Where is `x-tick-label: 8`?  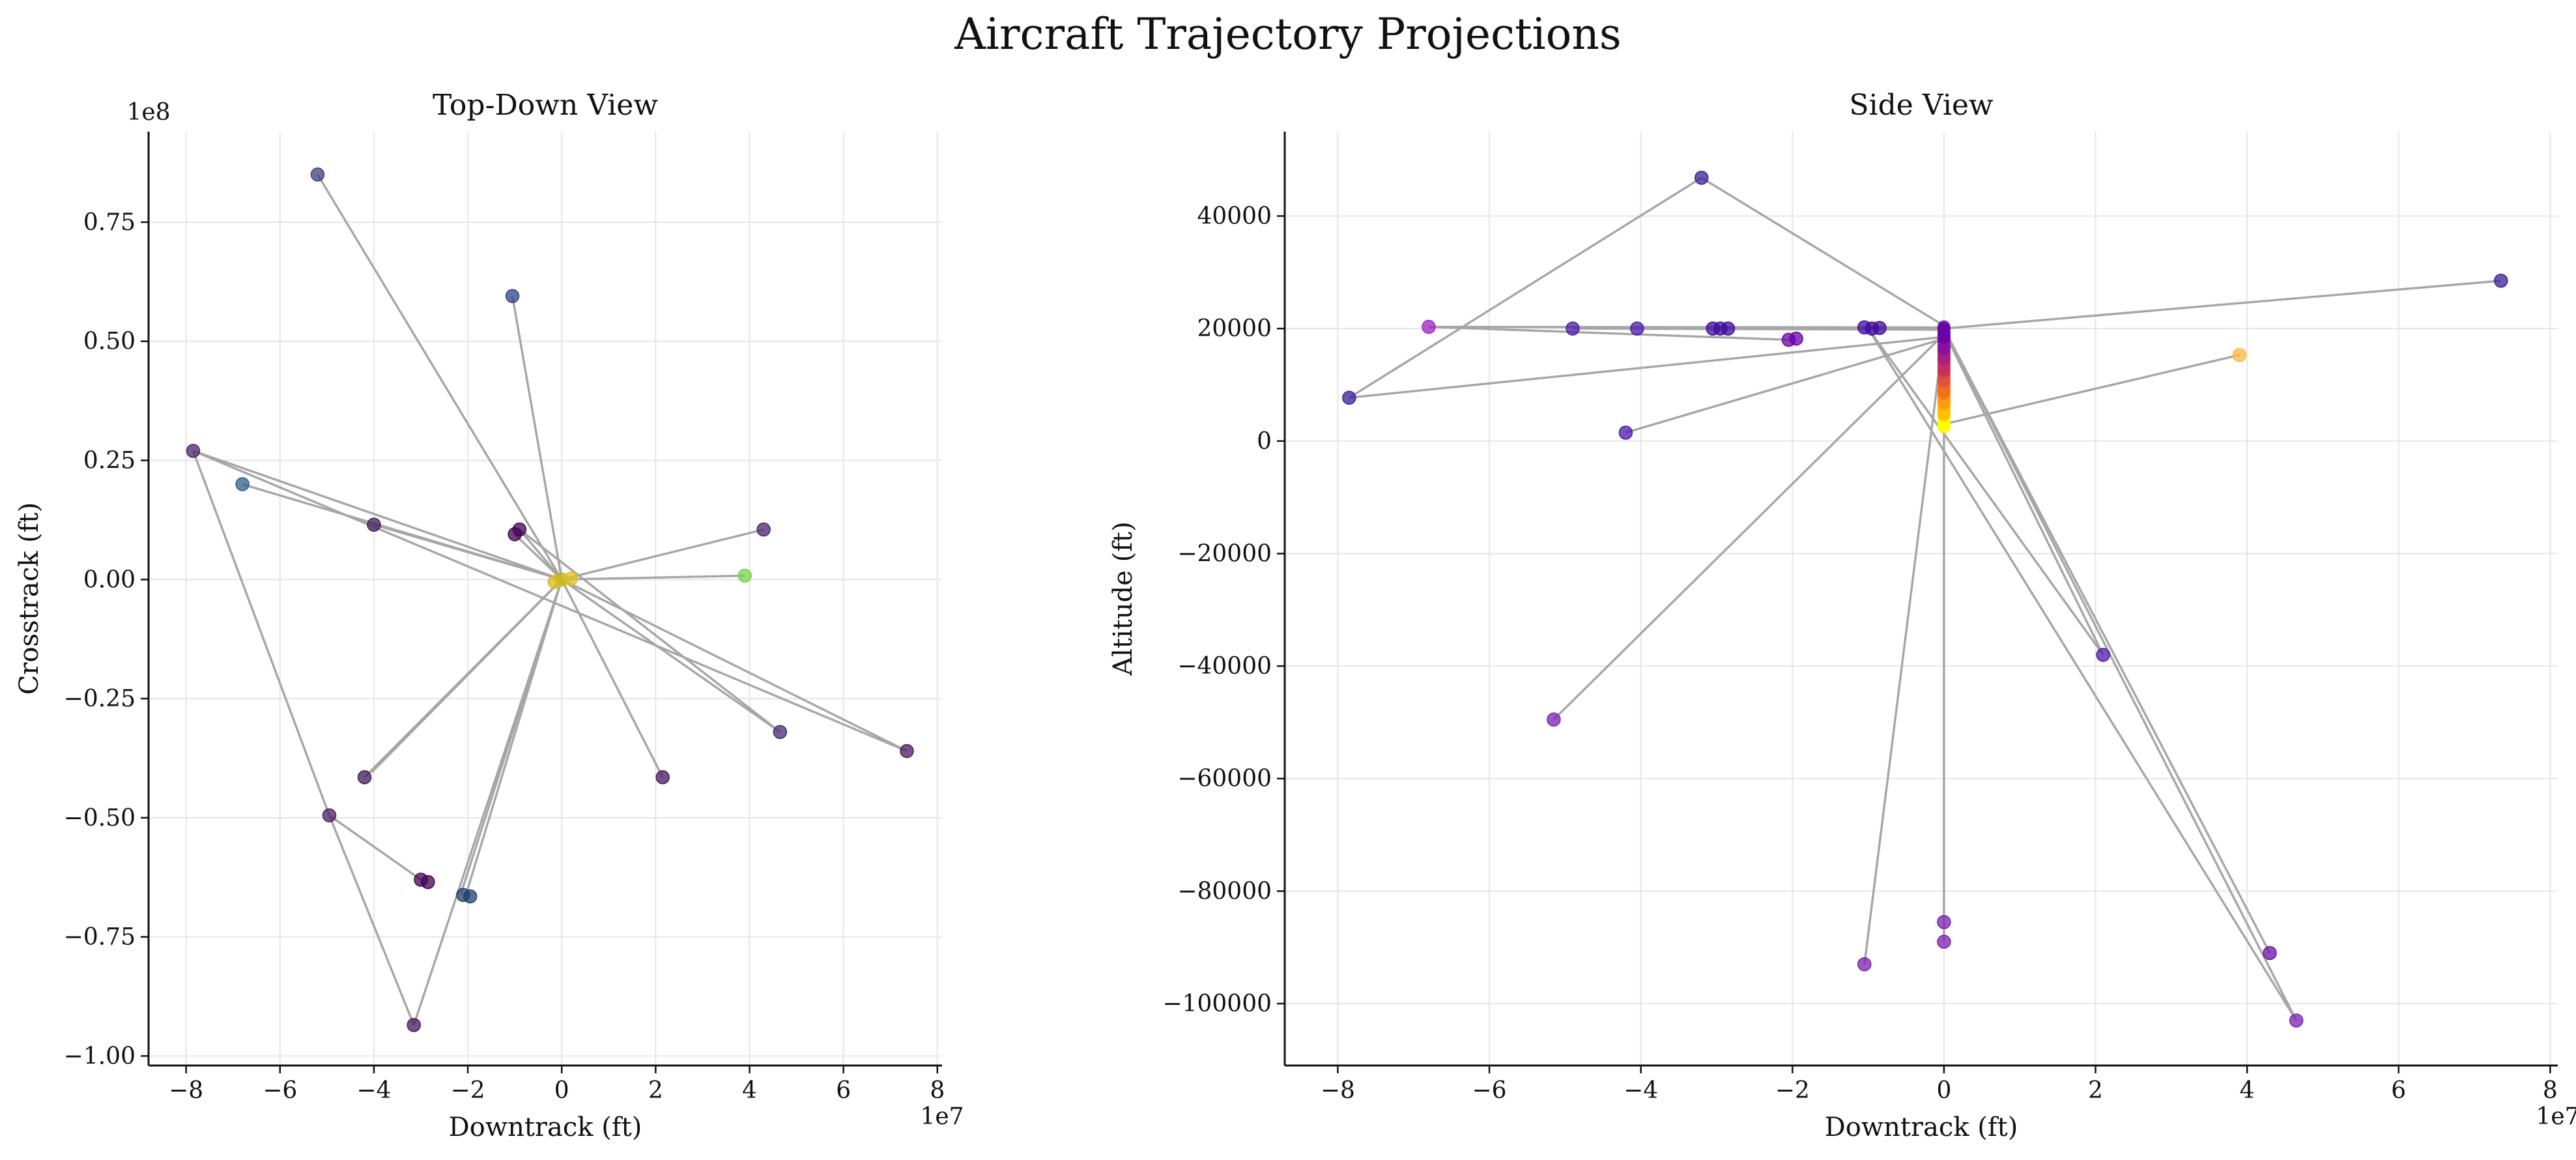 x-tick-label: 8 is located at coordinates (938, 1090).